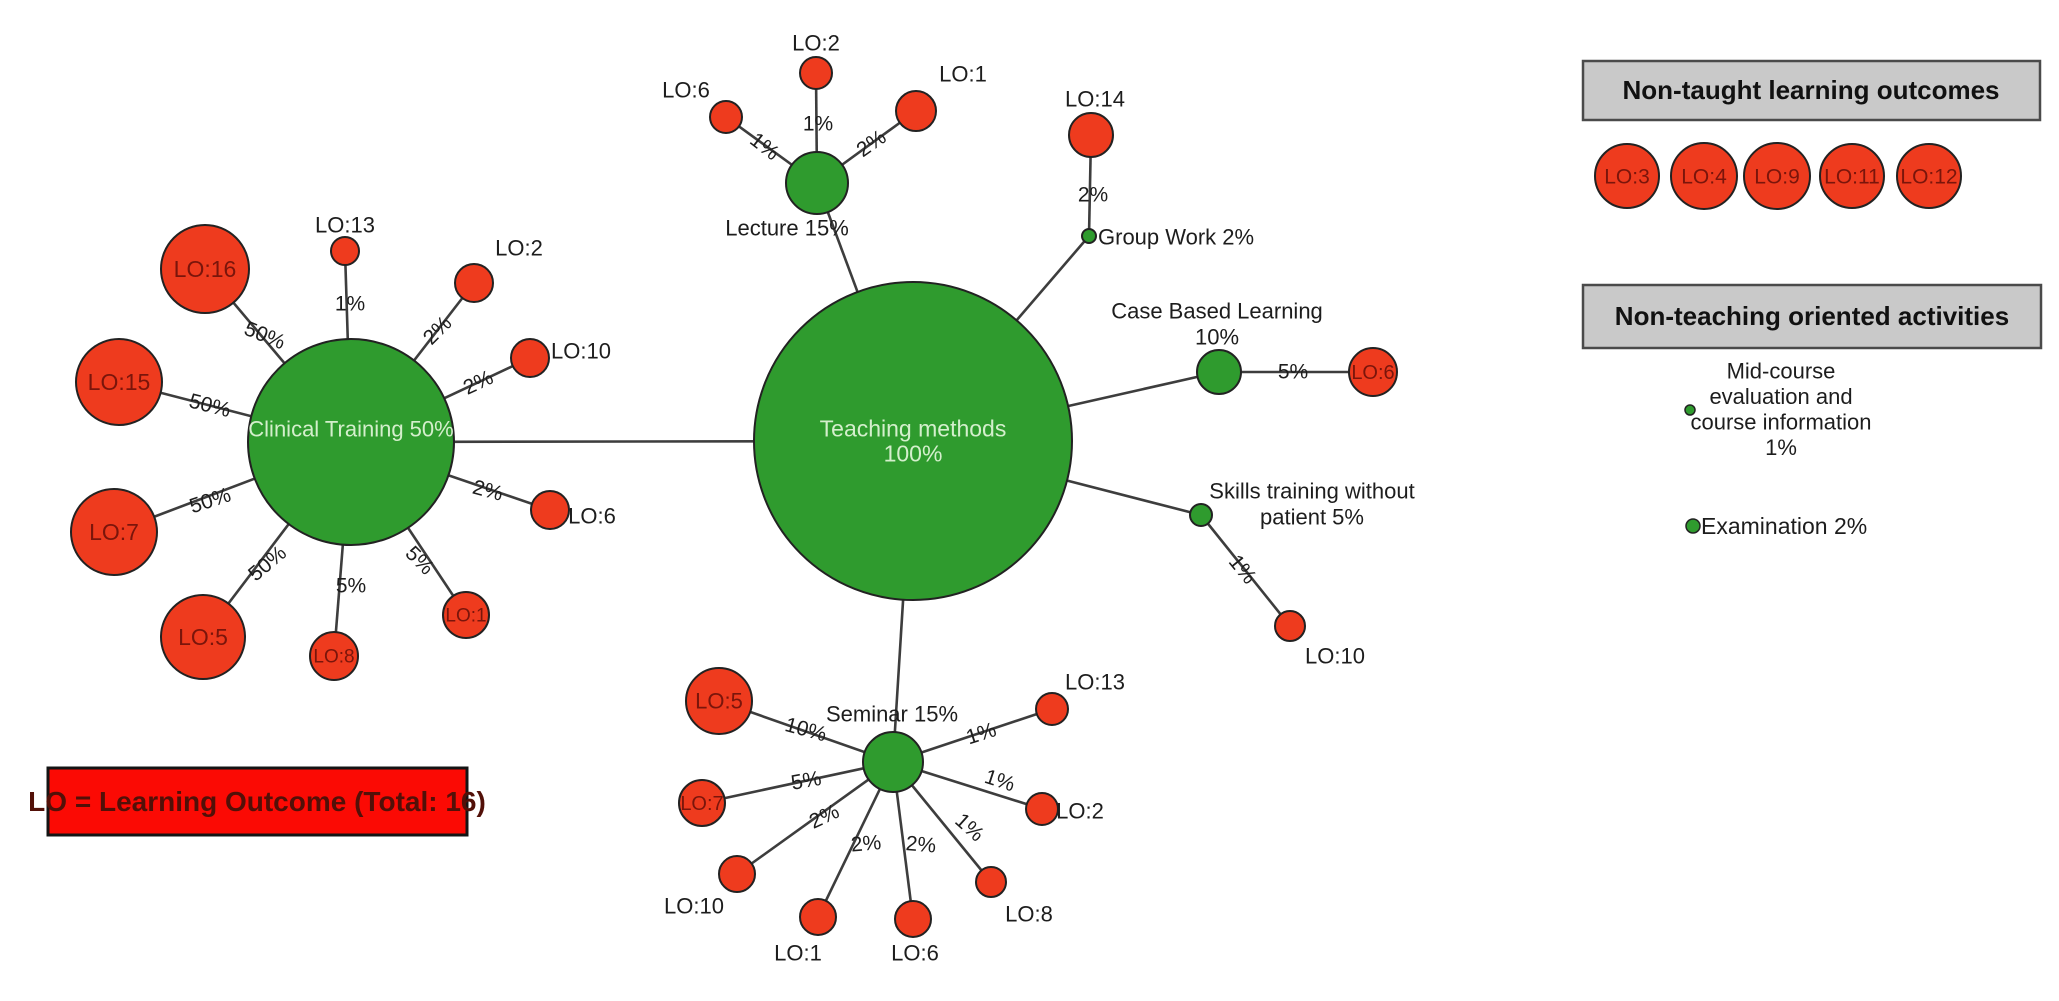 The width and height of the screenshot is (2059, 1001). What do you see at coordinates (824, 817) in the screenshot?
I see `edge-label-seminar-se10: 2%` at bounding box center [824, 817].